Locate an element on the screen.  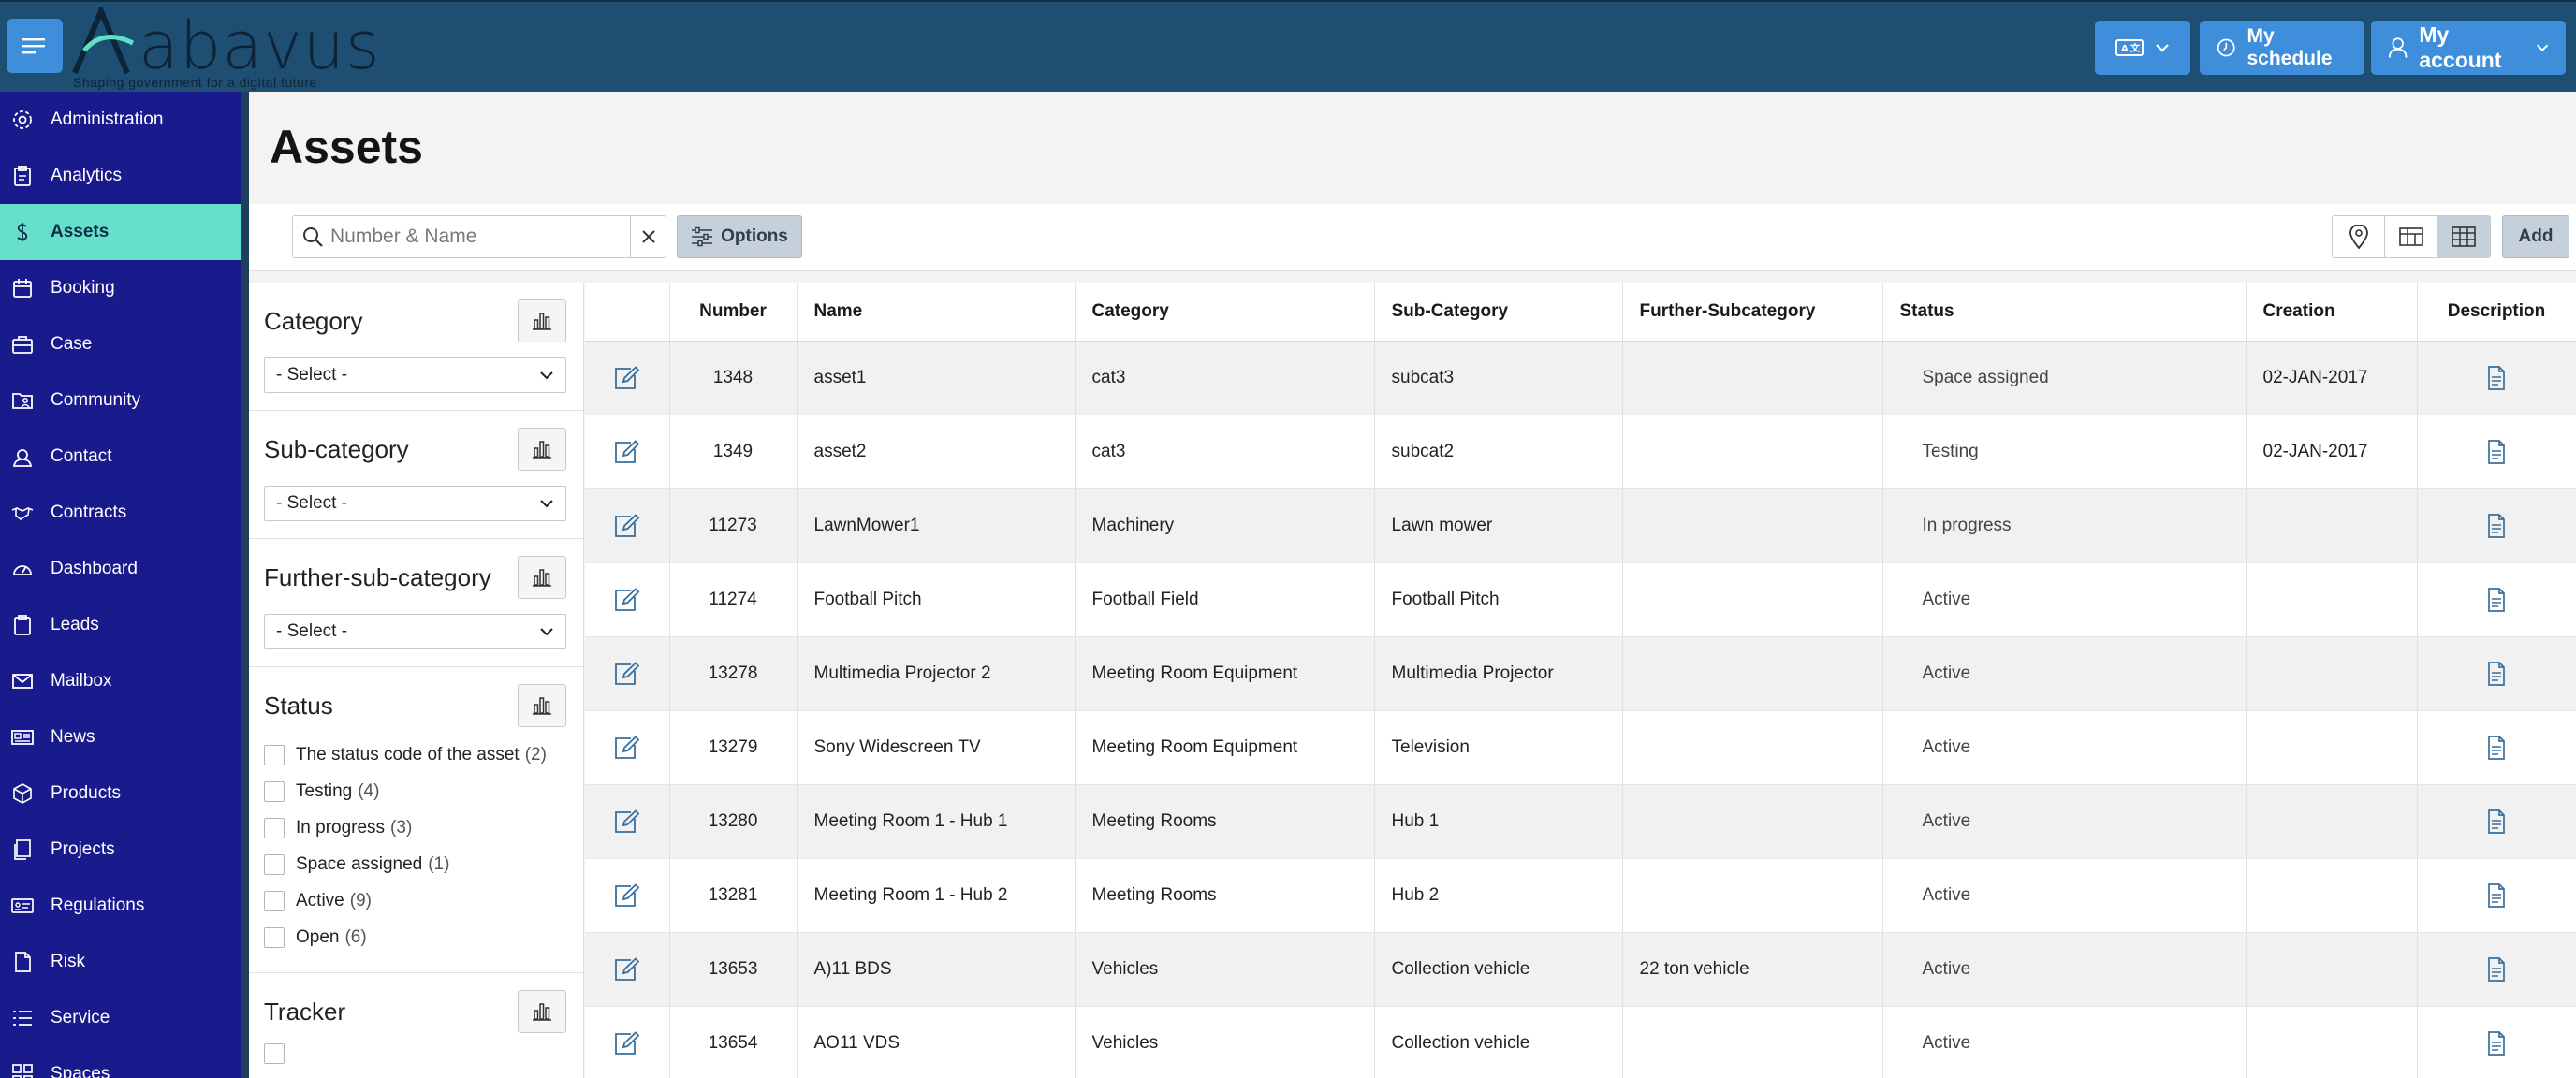
sidebar-item-leads: Leads is located at coordinates (121, 625).